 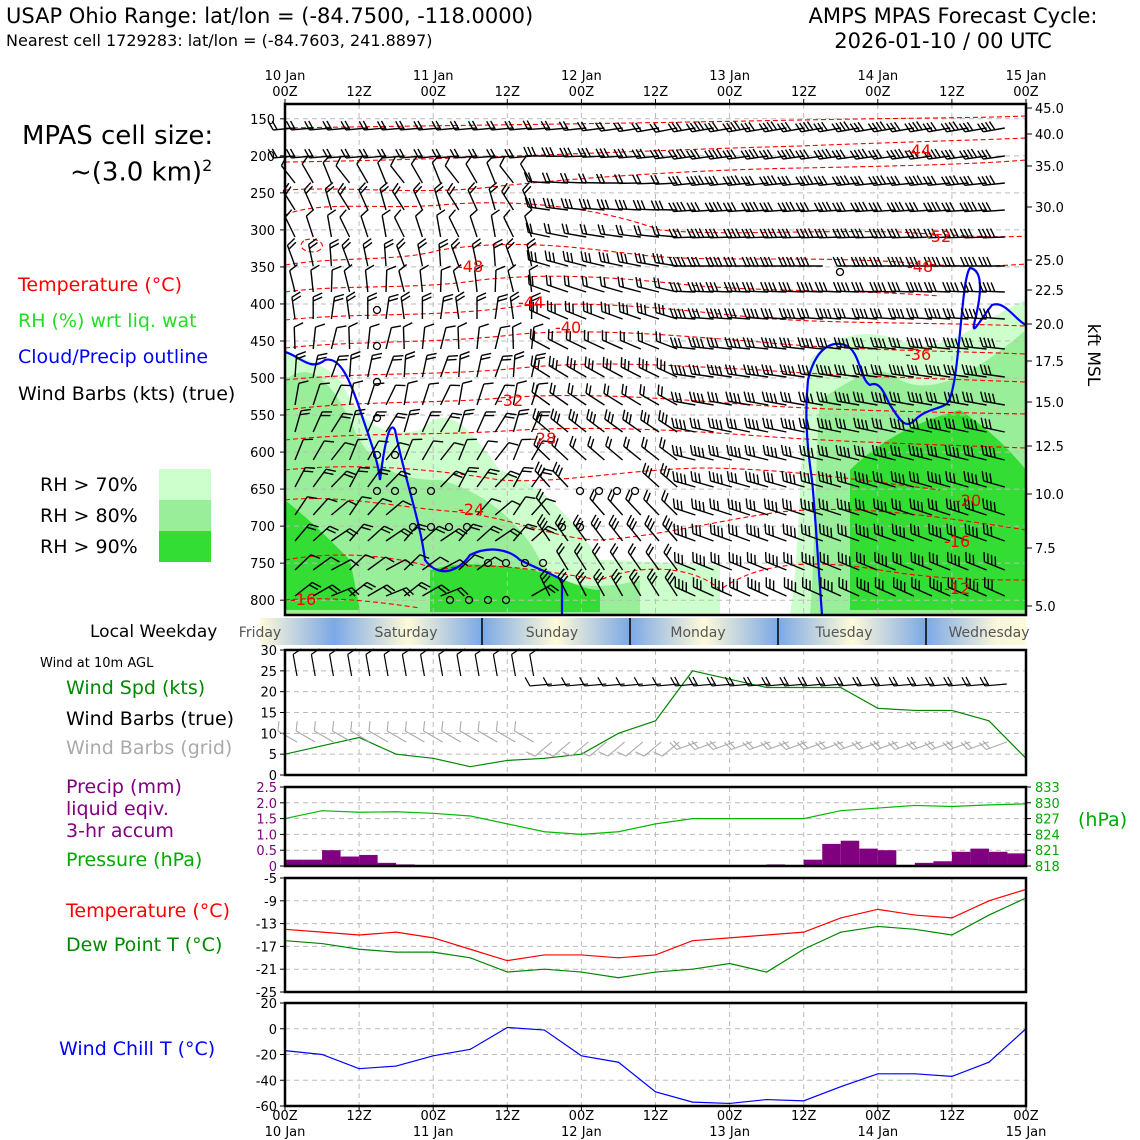 What do you see at coordinates (262, 157) in the screenshot?
I see `xs-ytick-label: 200` at bounding box center [262, 157].